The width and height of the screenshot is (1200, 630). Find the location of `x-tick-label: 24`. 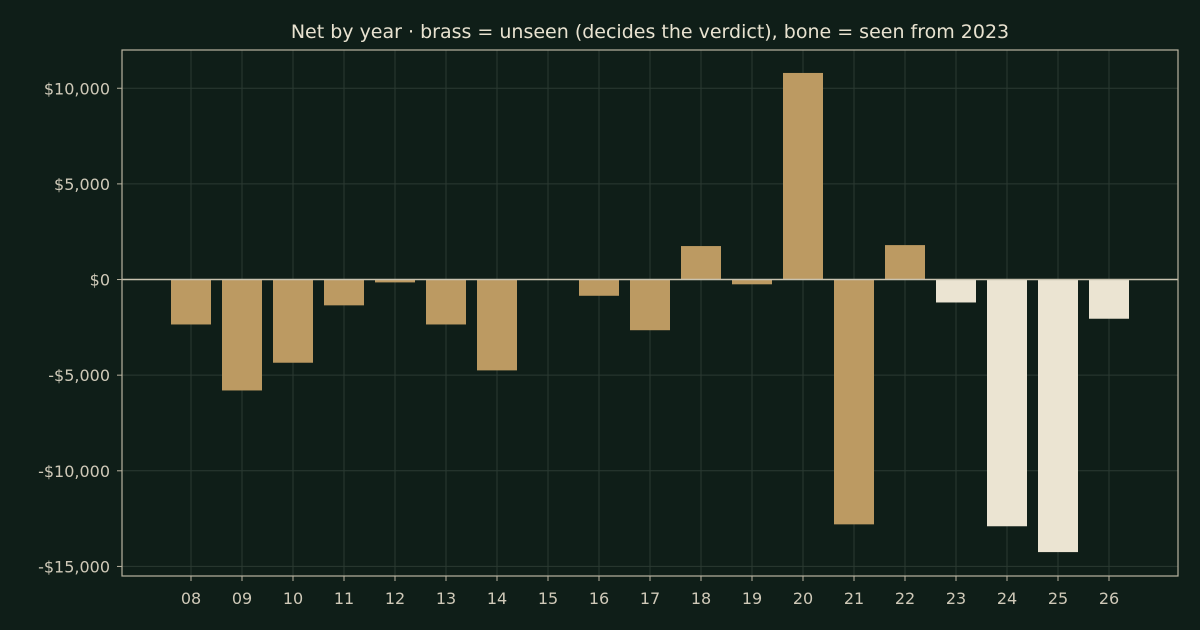

x-tick-label: 24 is located at coordinates (1007, 598).